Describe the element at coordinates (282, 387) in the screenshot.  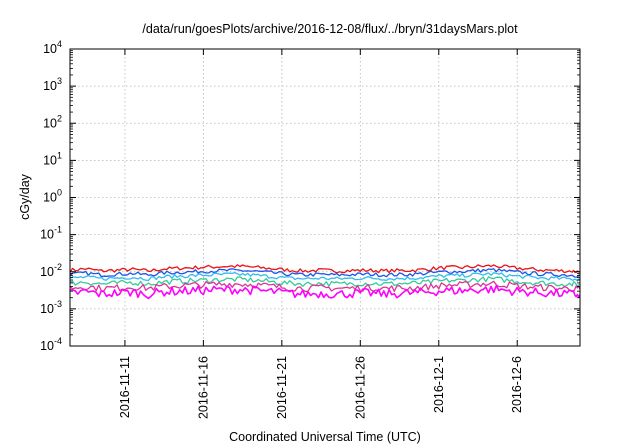
I see `x-tick-label: 2016-11-21` at that location.